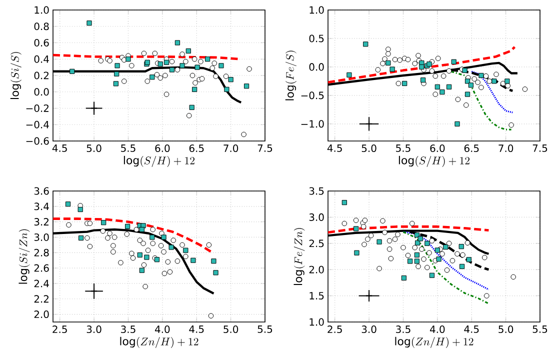 This screenshot has width=550, height=358. Describe the element at coordinates (16, 75) in the screenshot. I see `y-axis-title: $\log(Si/S)$` at that location.